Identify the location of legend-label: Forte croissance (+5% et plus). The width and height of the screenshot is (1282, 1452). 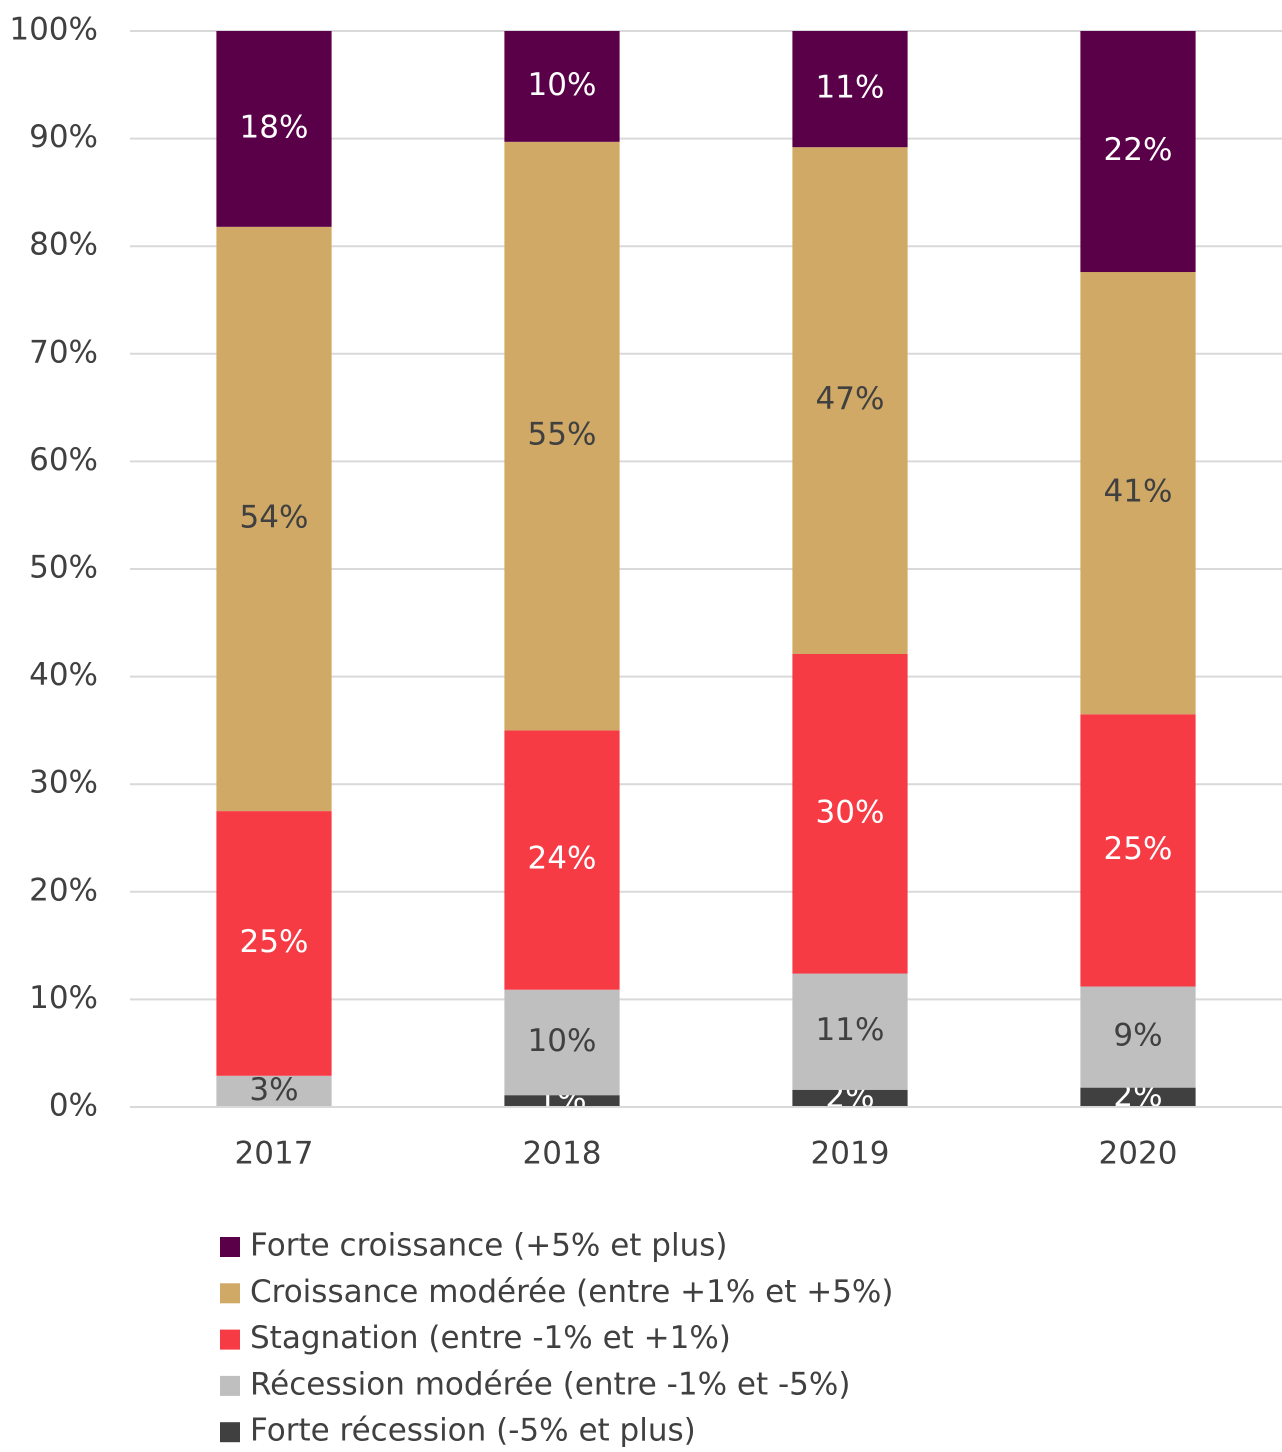
(489, 1246).